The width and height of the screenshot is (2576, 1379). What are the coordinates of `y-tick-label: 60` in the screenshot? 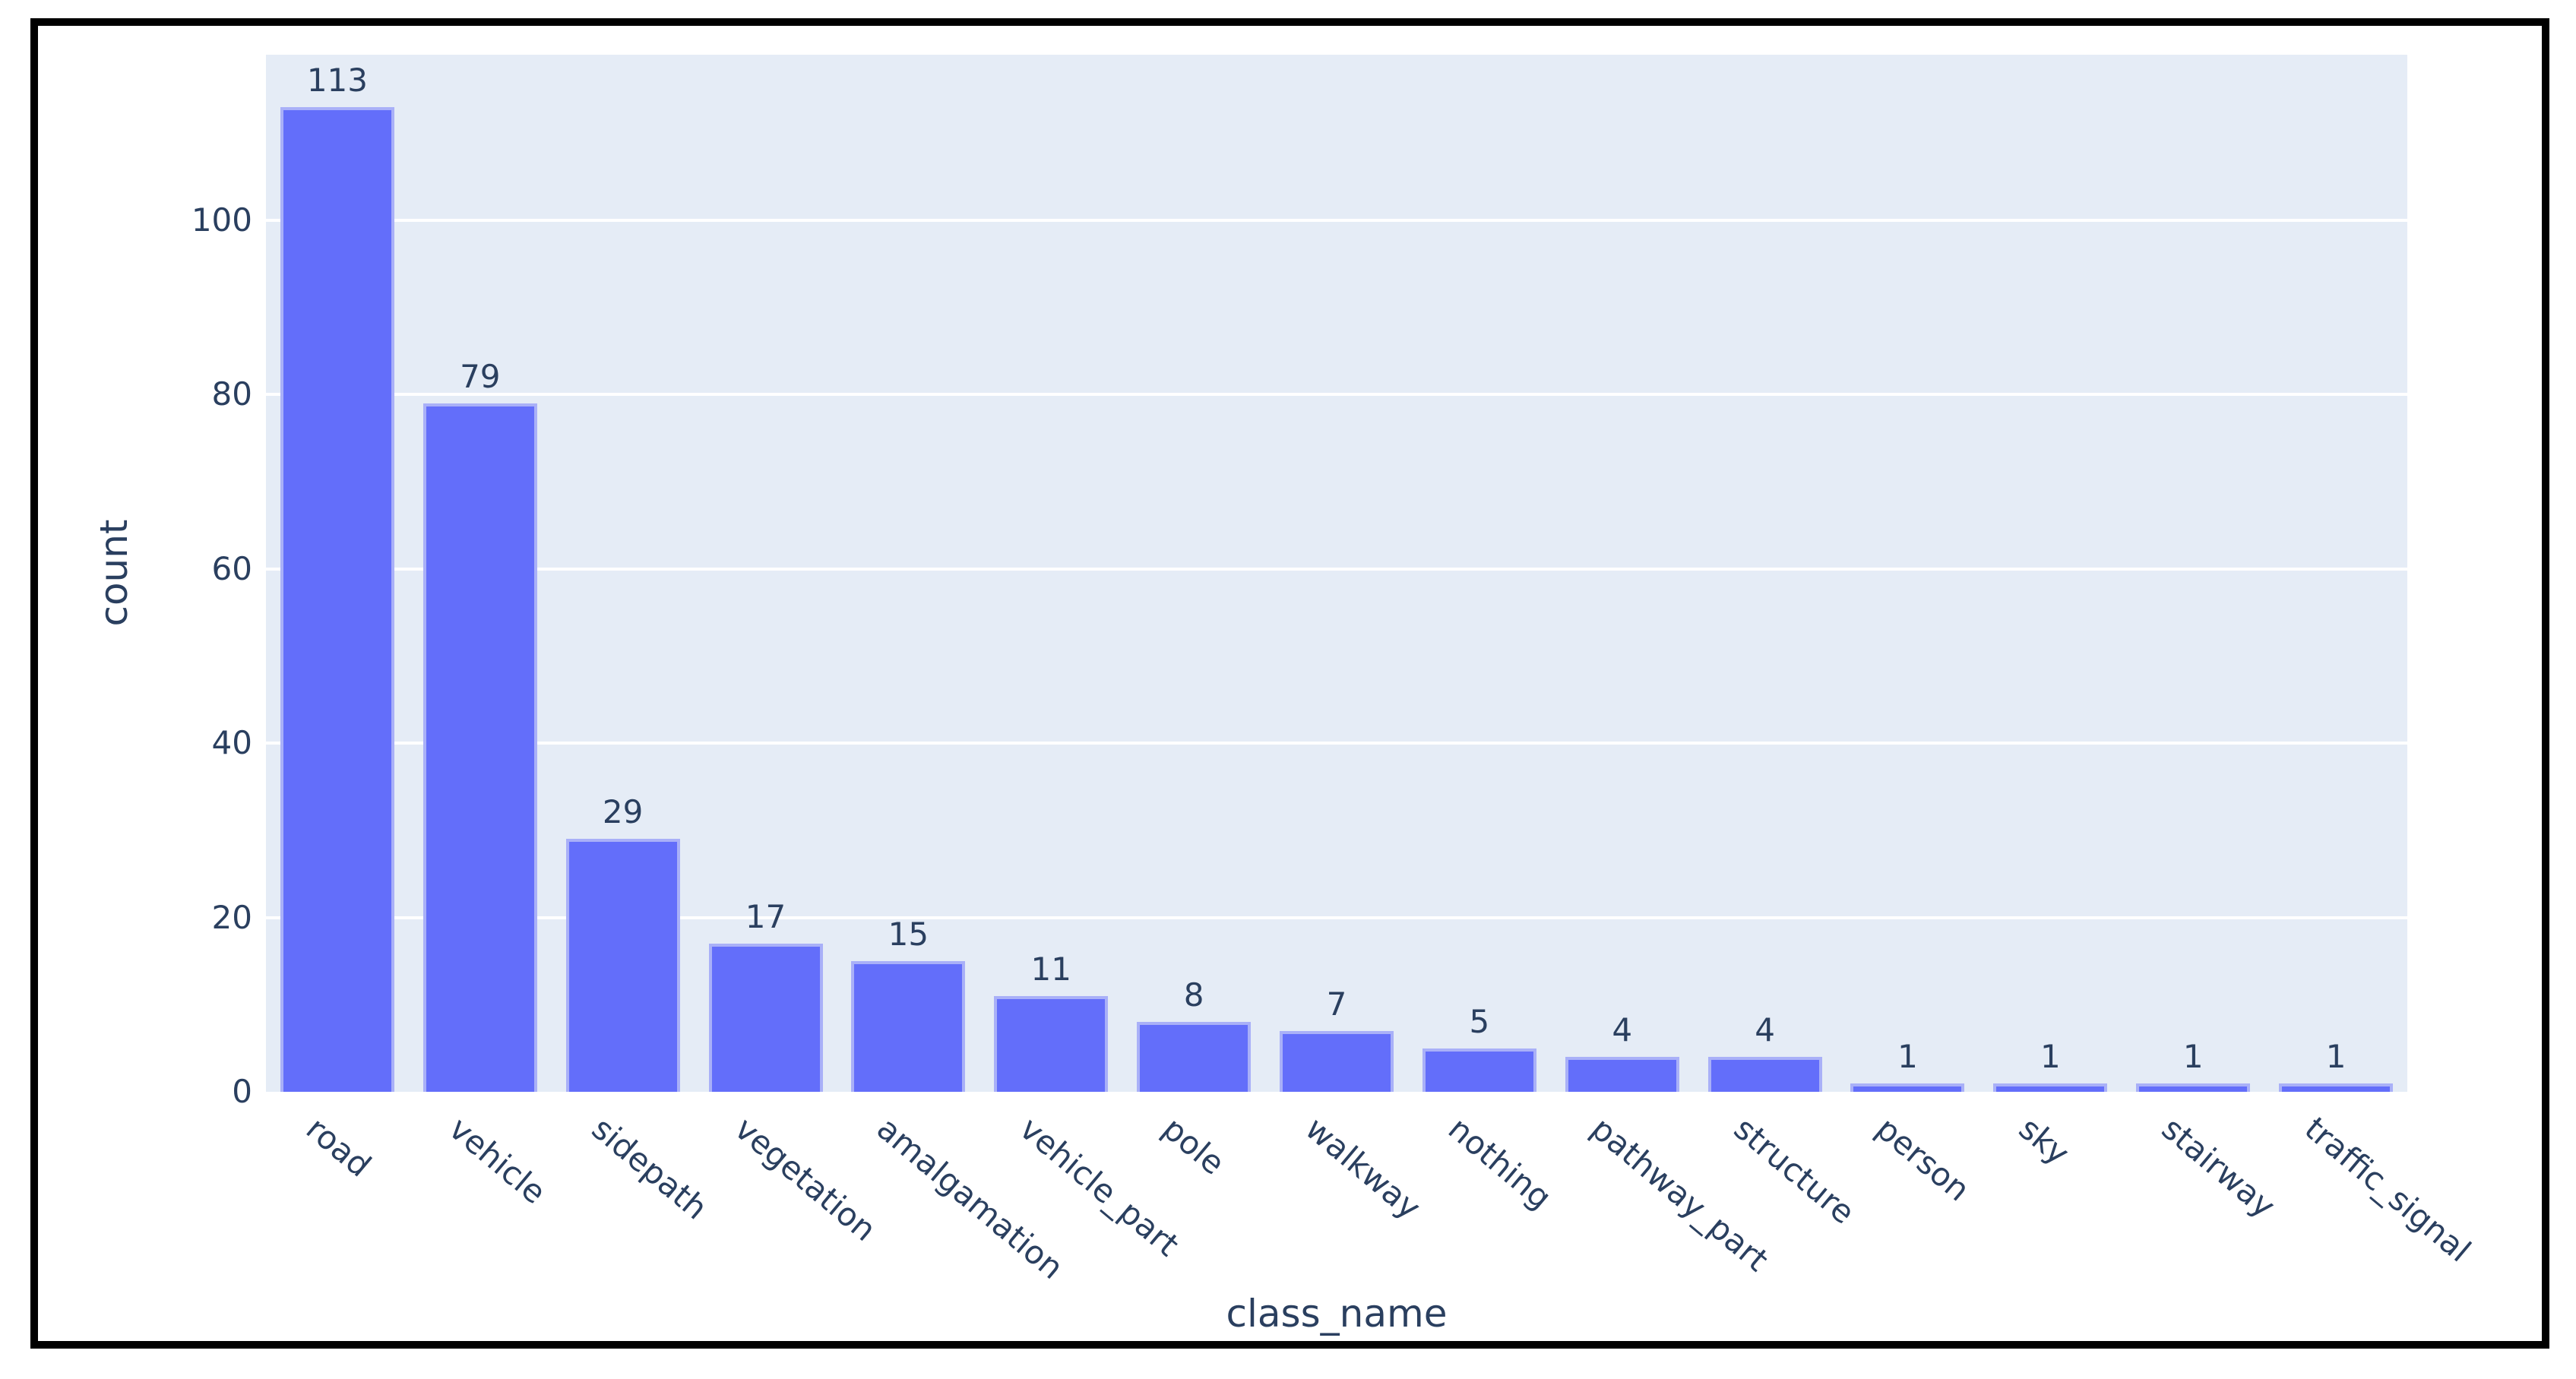 It's located at (232, 568).